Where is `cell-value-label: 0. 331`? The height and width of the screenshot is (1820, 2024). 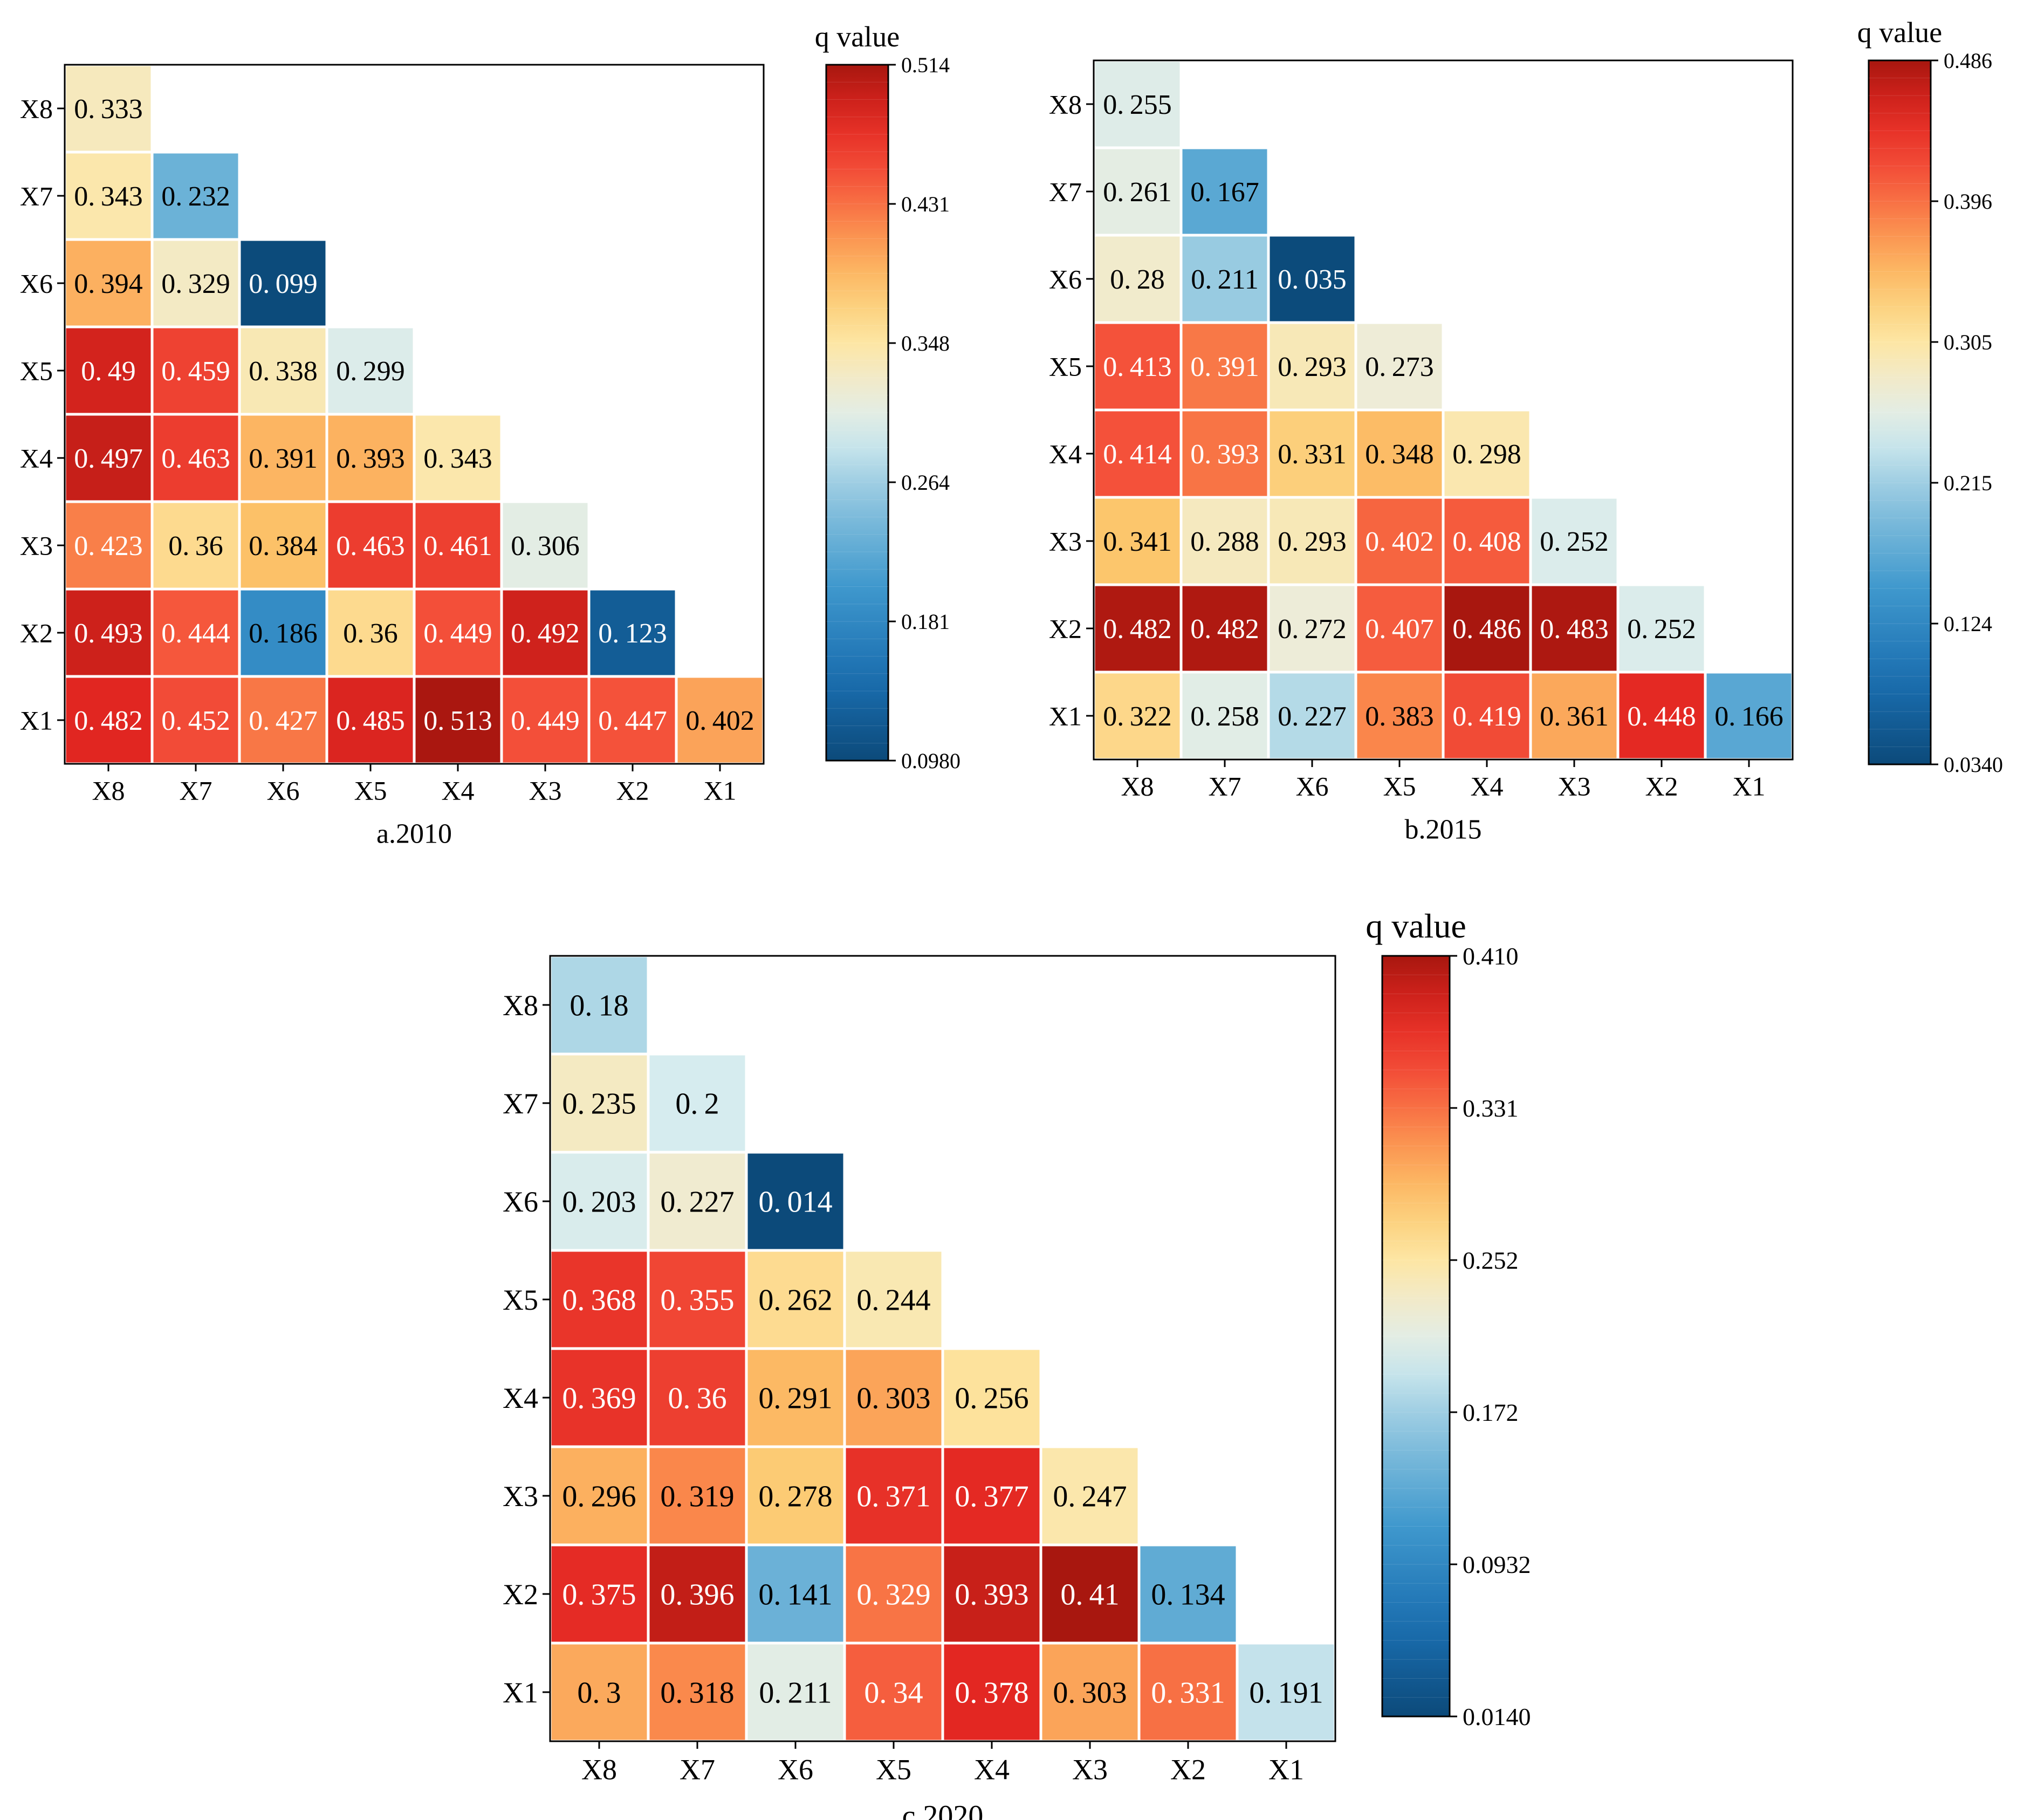 cell-value-label: 0. 331 is located at coordinates (1312, 454).